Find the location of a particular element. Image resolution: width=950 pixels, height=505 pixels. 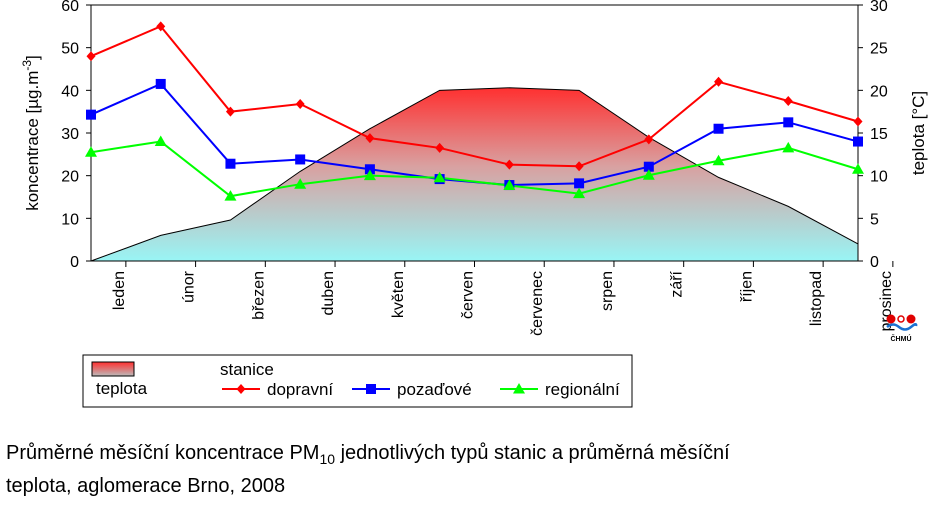

y-tick-label: 60 is located at coordinates (70, 7).